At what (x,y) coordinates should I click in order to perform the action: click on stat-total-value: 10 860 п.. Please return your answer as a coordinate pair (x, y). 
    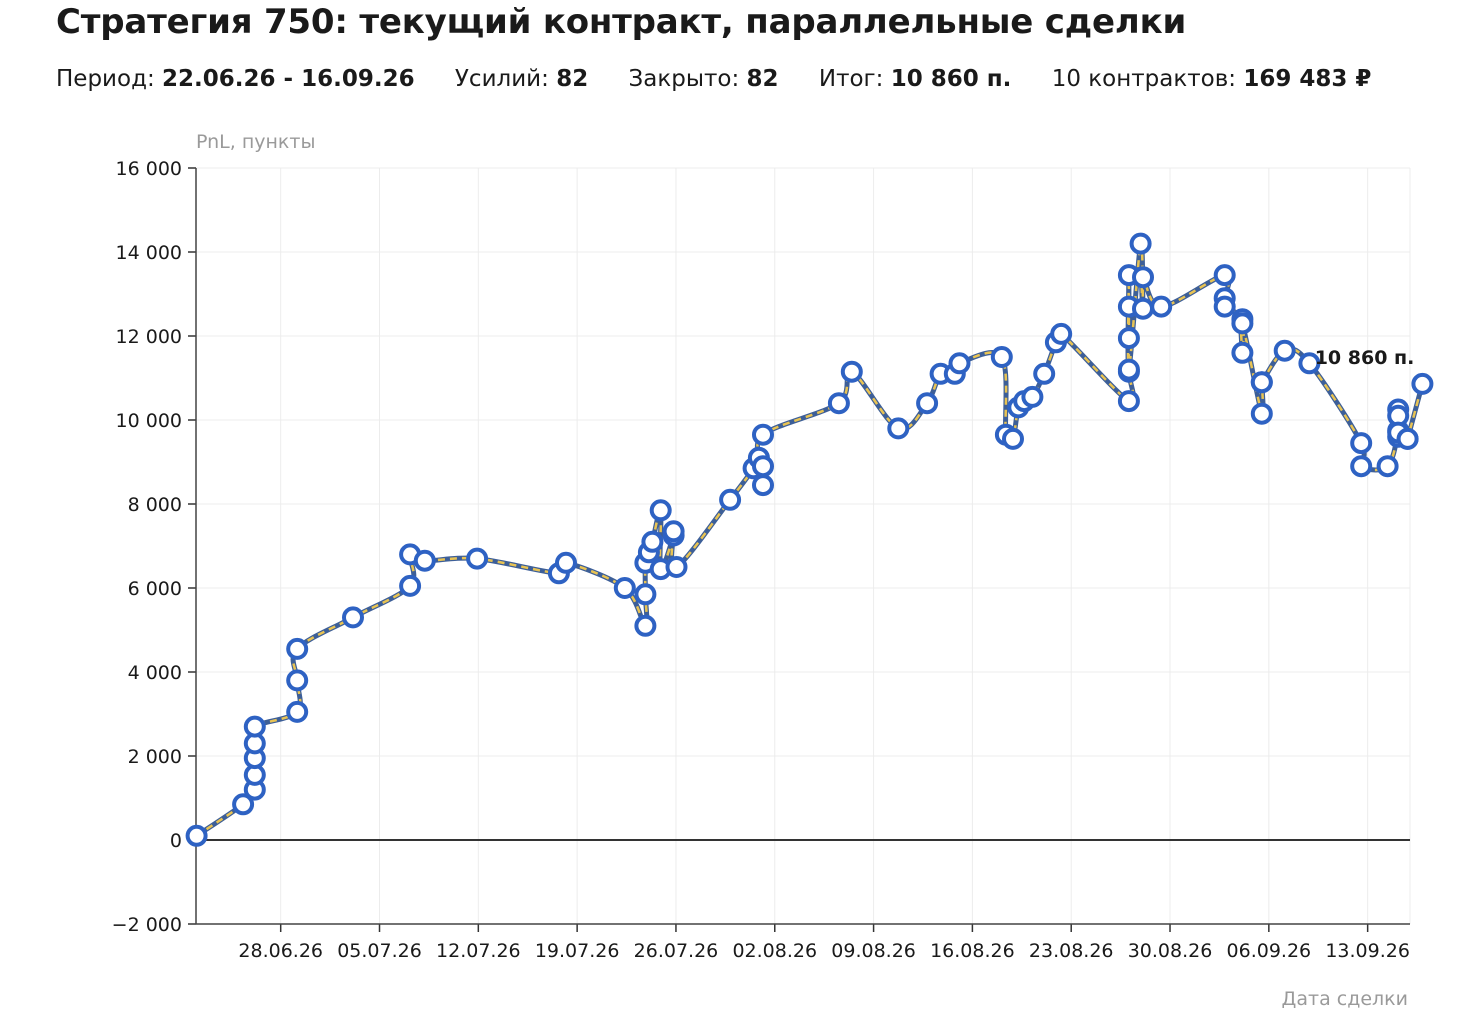
    Looking at the image, I should click on (951, 79).